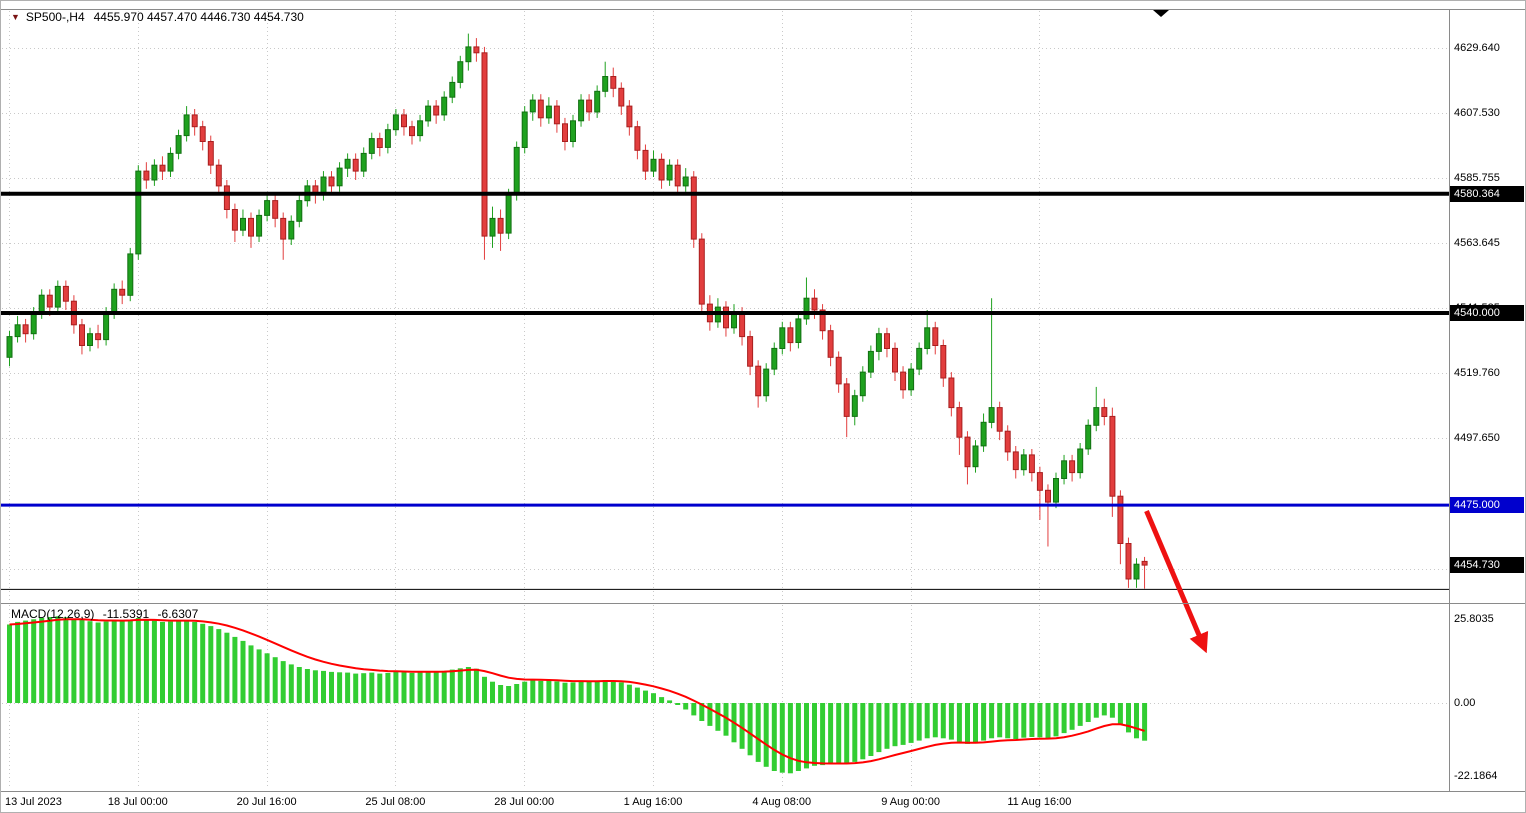 Image resolution: width=1526 pixels, height=813 pixels. What do you see at coordinates (524, 802) in the screenshot?
I see `time-axis-label: 28 Jul 00:00` at bounding box center [524, 802].